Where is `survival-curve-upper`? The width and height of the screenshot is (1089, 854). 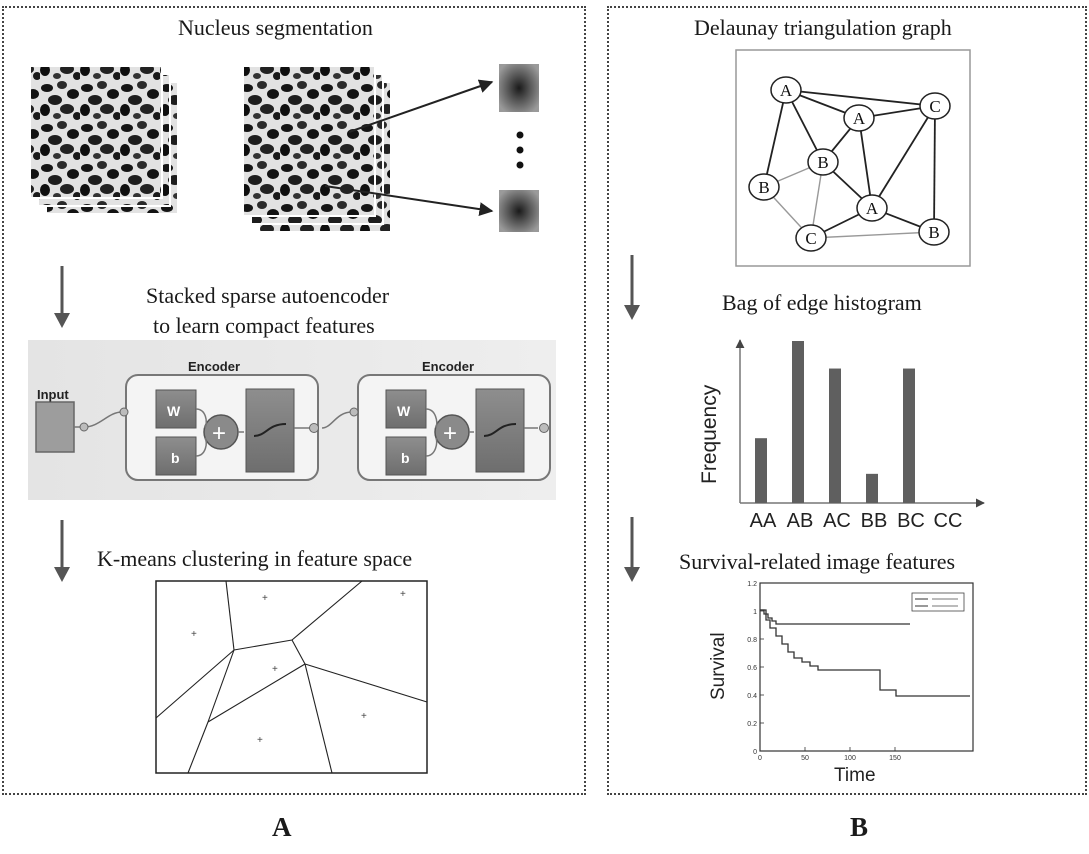
survival-curve-upper is located at coordinates (835, 617).